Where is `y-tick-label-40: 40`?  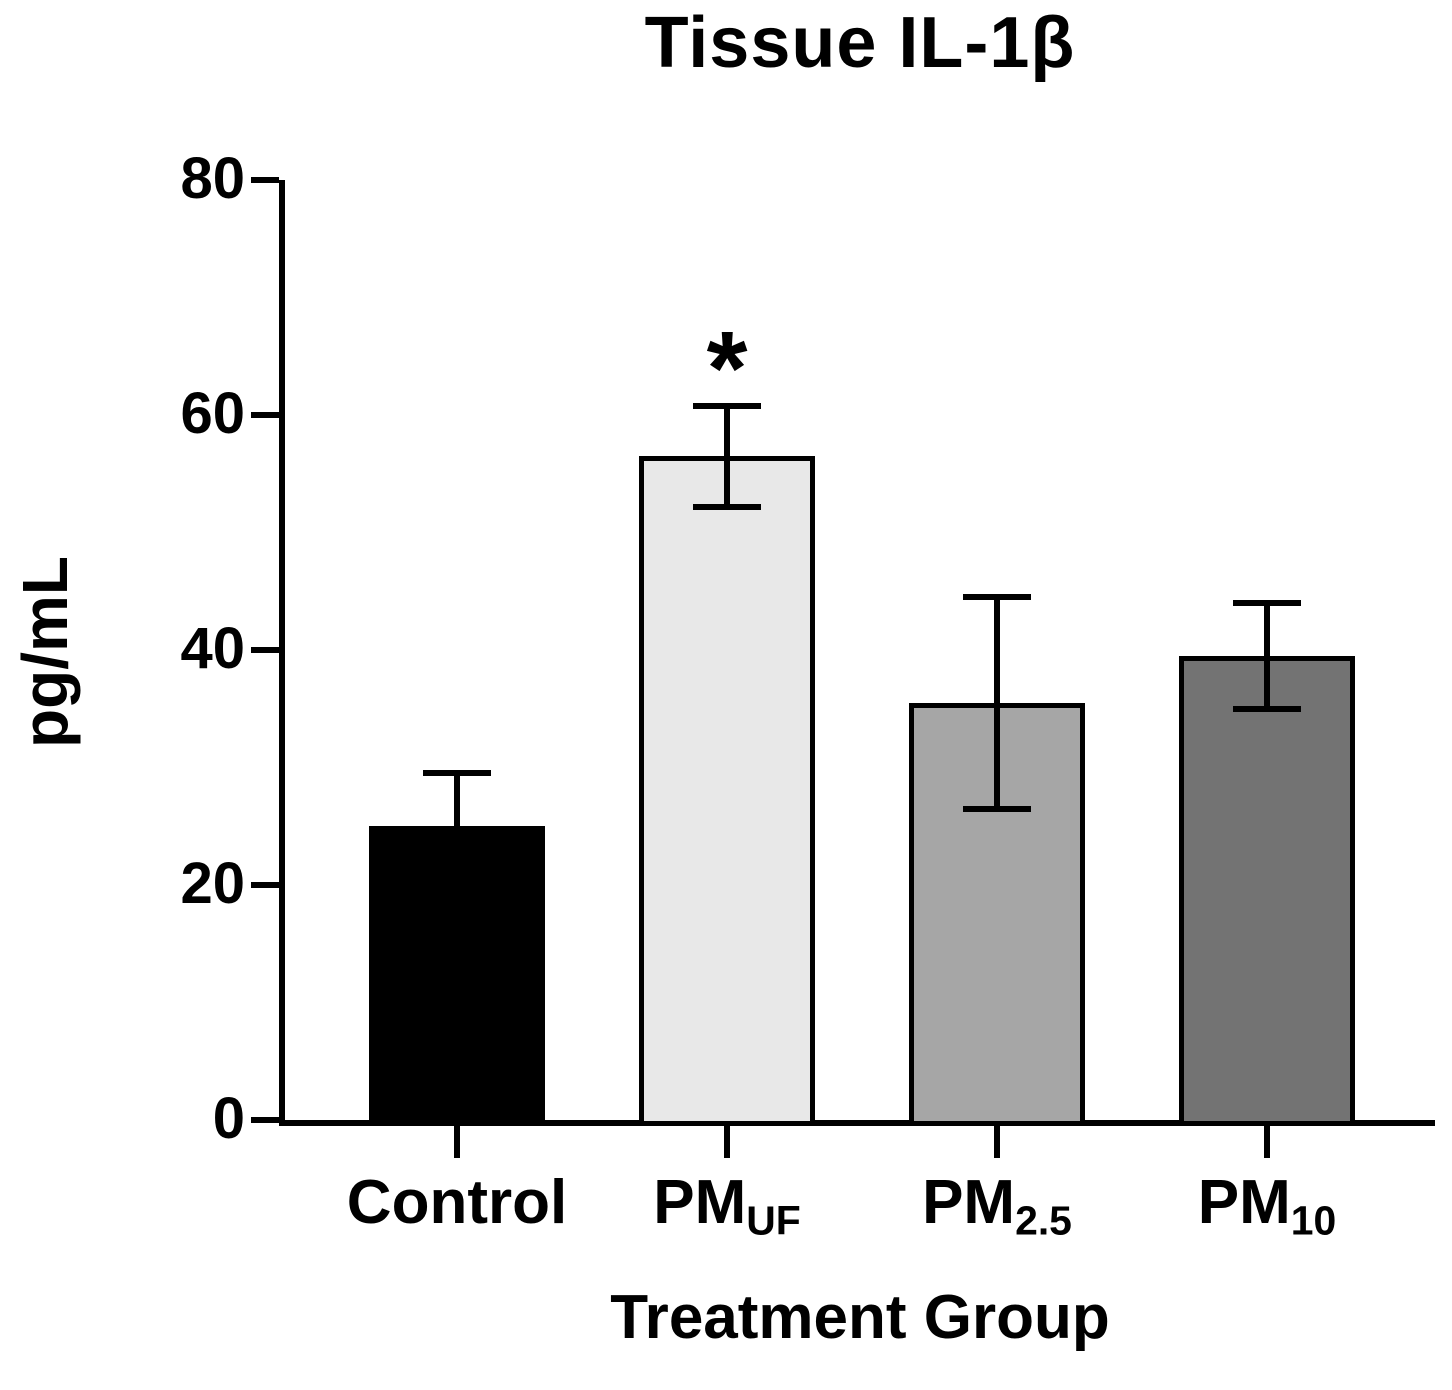 y-tick-label-40: 40 is located at coordinates (212, 648).